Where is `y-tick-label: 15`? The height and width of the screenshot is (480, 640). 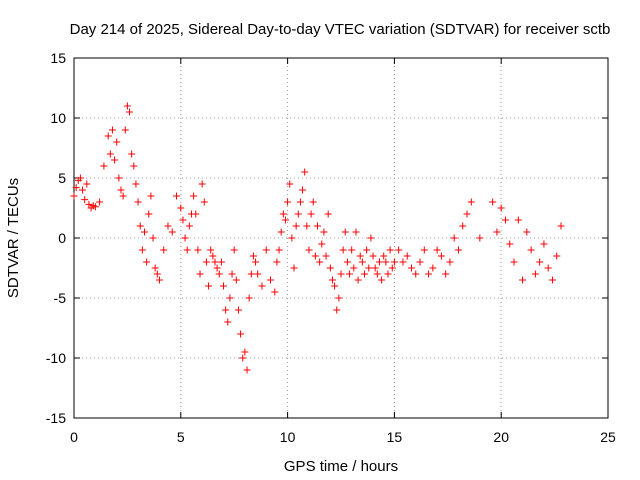 y-tick-label: 15 is located at coordinates (58, 58).